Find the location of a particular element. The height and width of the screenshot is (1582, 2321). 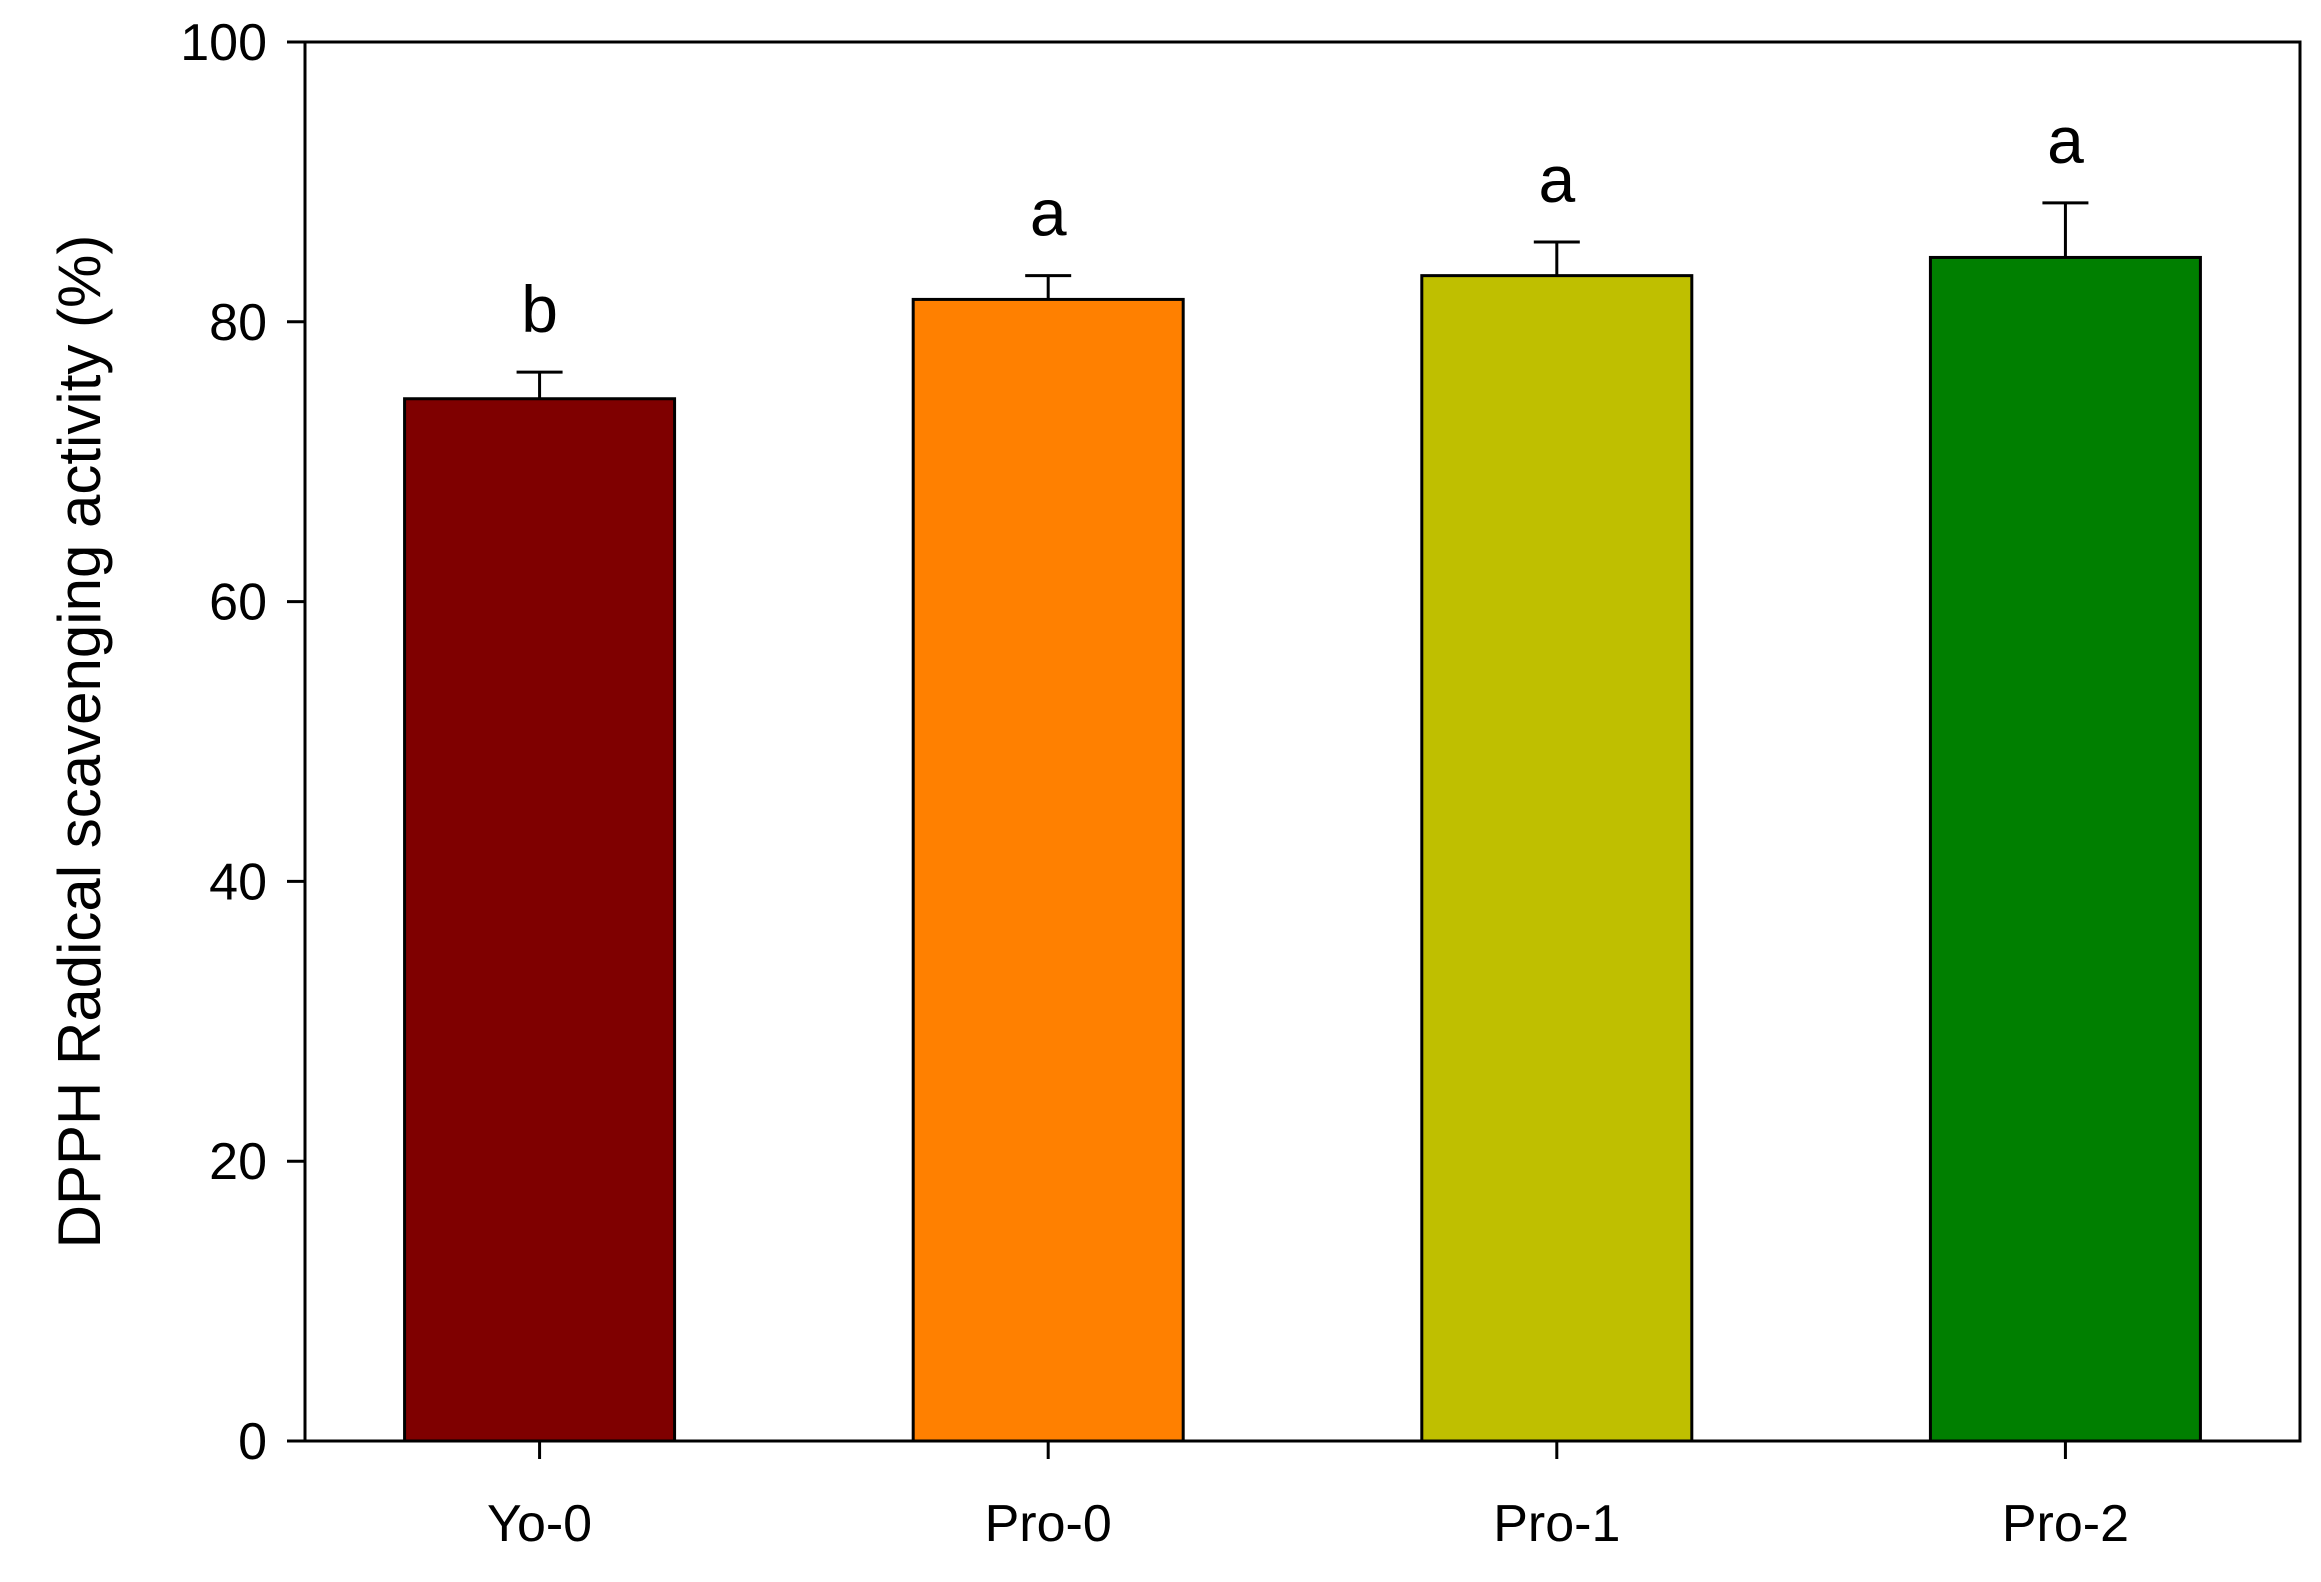

significance-label-yo-0: b is located at coordinates (539, 309).